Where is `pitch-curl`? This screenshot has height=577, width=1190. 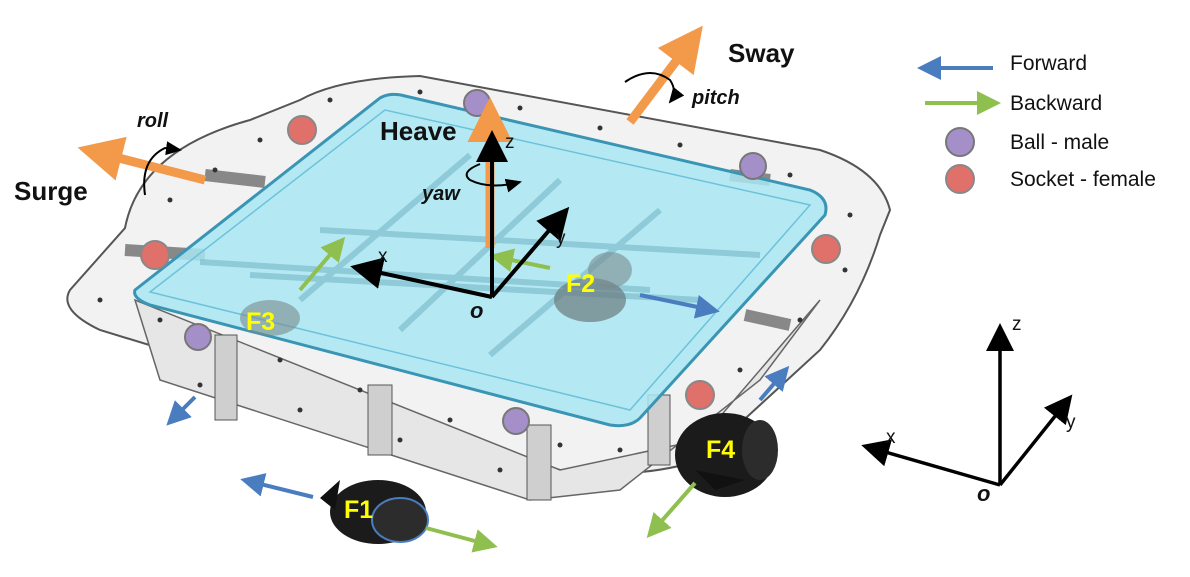
pitch-curl is located at coordinates (654, 88).